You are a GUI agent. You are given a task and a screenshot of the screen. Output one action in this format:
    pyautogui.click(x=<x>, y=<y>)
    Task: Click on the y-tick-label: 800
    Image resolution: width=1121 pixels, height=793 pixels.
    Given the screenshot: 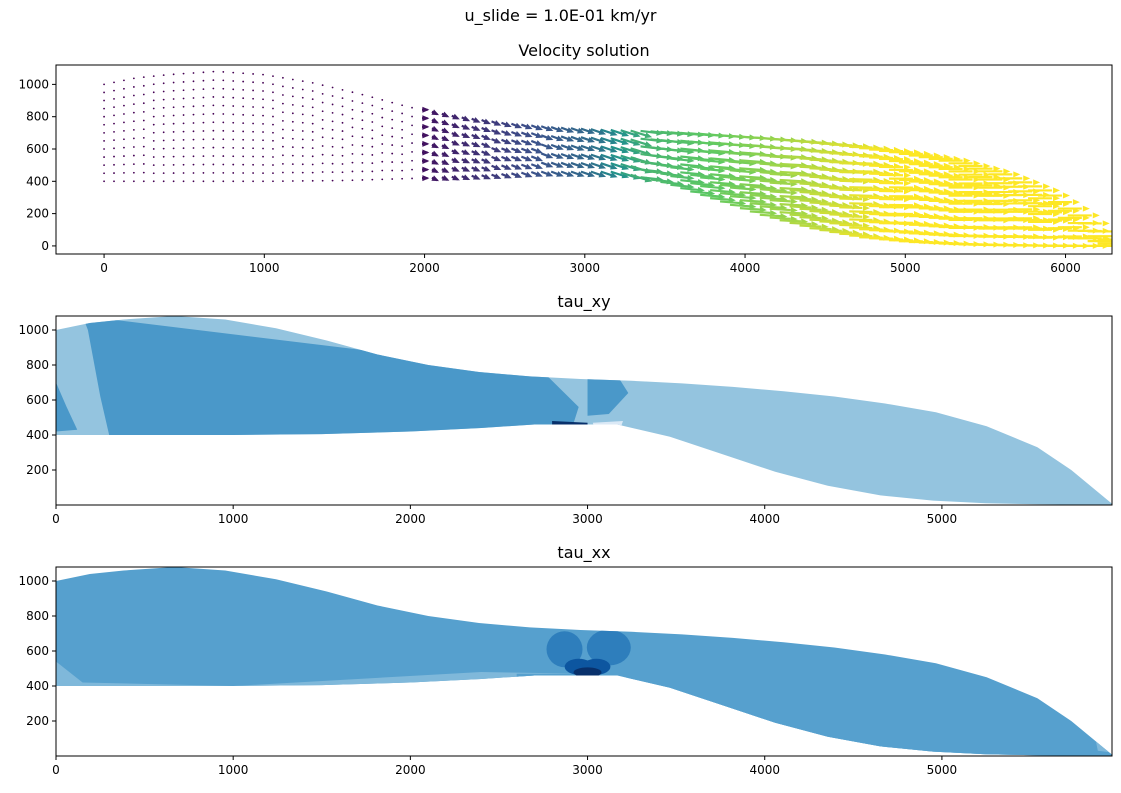 What is the action you would take?
    pyautogui.click(x=37, y=117)
    